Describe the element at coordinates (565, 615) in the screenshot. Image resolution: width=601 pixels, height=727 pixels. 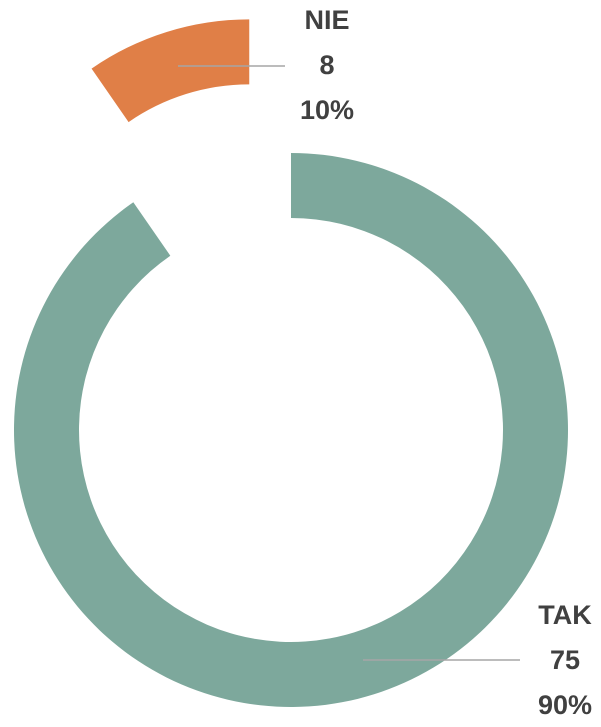
I see `slice-category: TAK` at that location.